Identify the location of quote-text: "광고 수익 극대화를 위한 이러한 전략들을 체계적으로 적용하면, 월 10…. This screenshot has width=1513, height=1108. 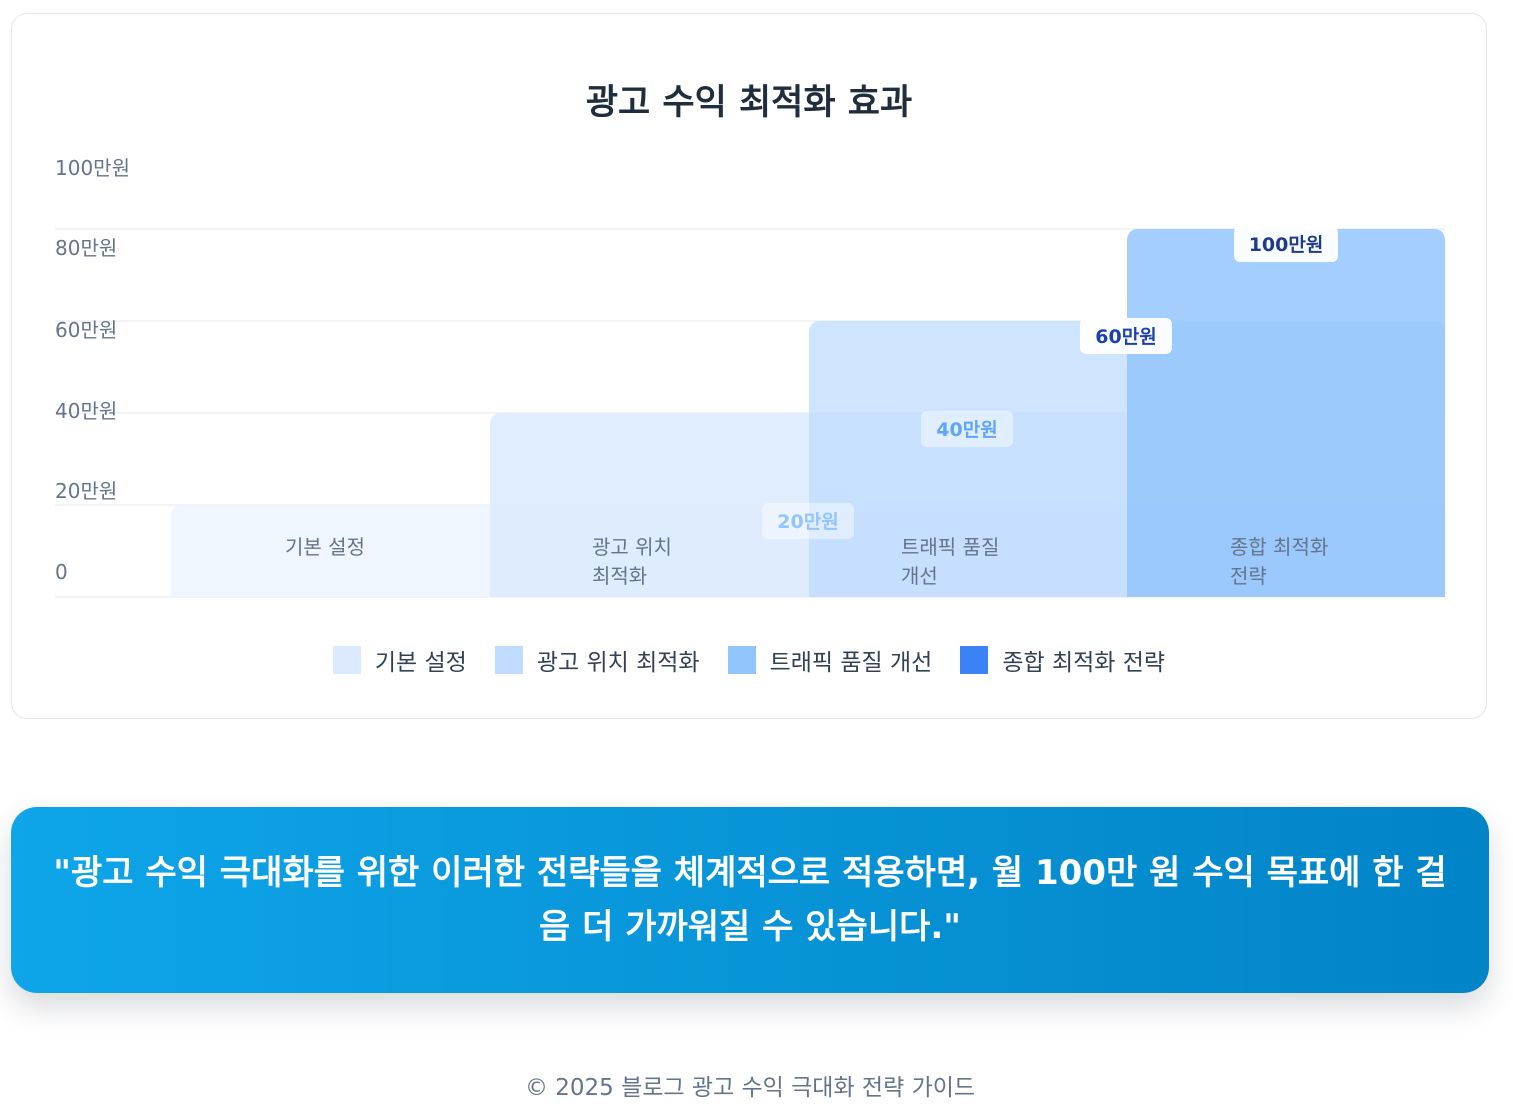
(750, 900).